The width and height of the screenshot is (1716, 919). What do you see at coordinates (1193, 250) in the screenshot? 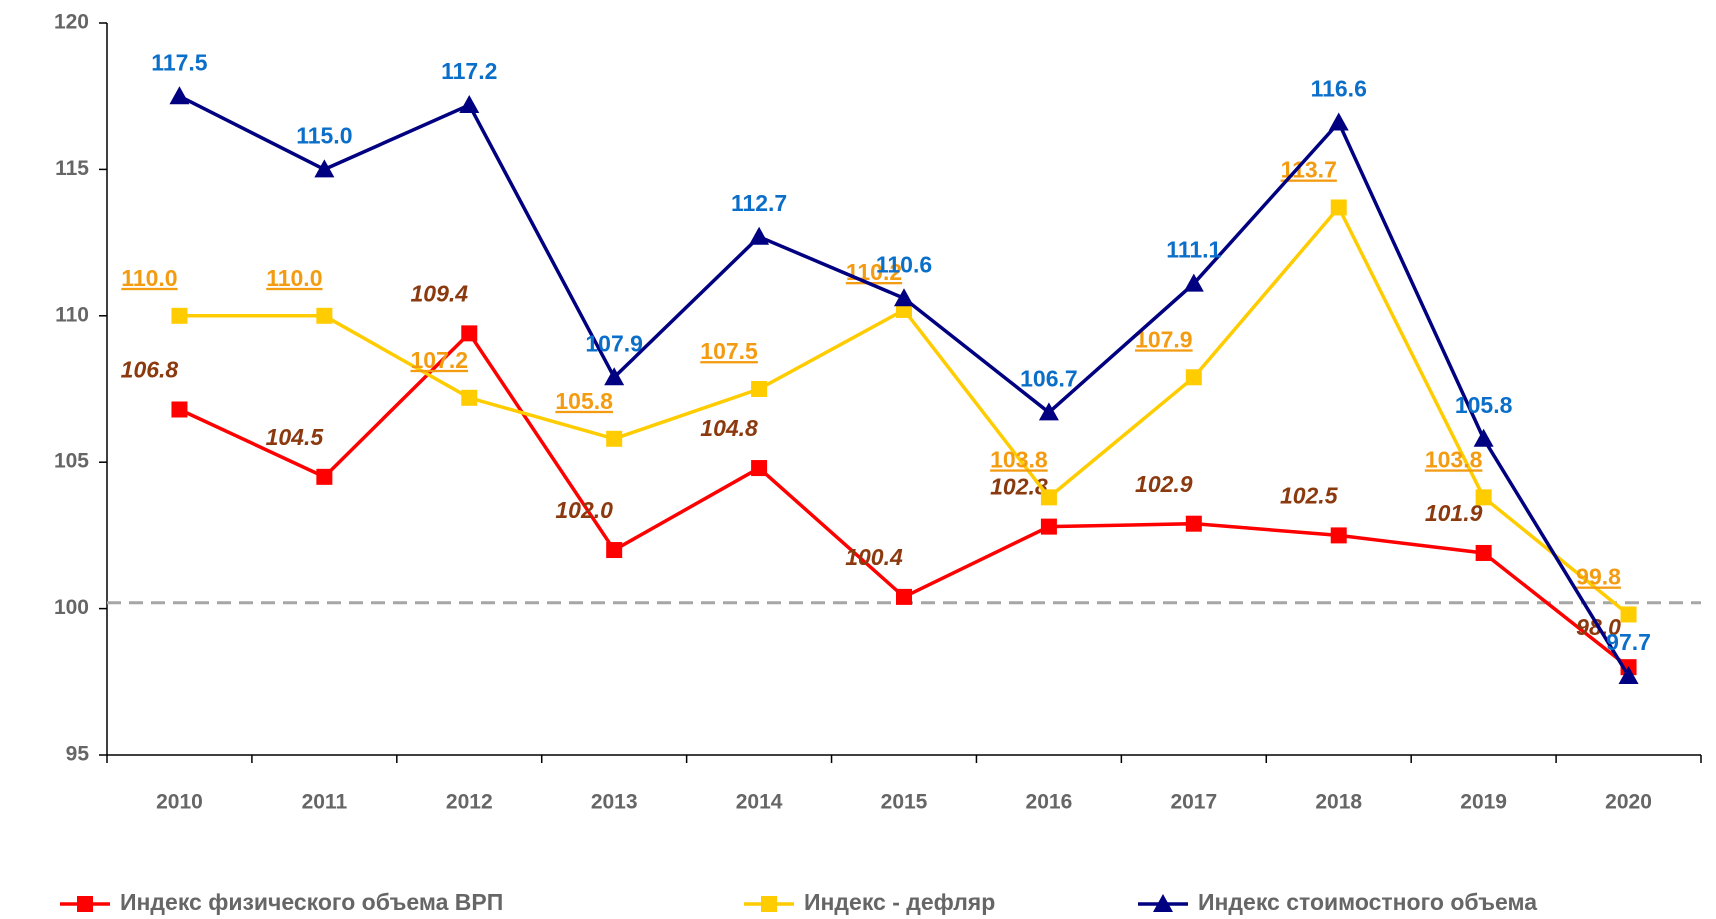
I see `data-label: 111.1` at bounding box center [1193, 250].